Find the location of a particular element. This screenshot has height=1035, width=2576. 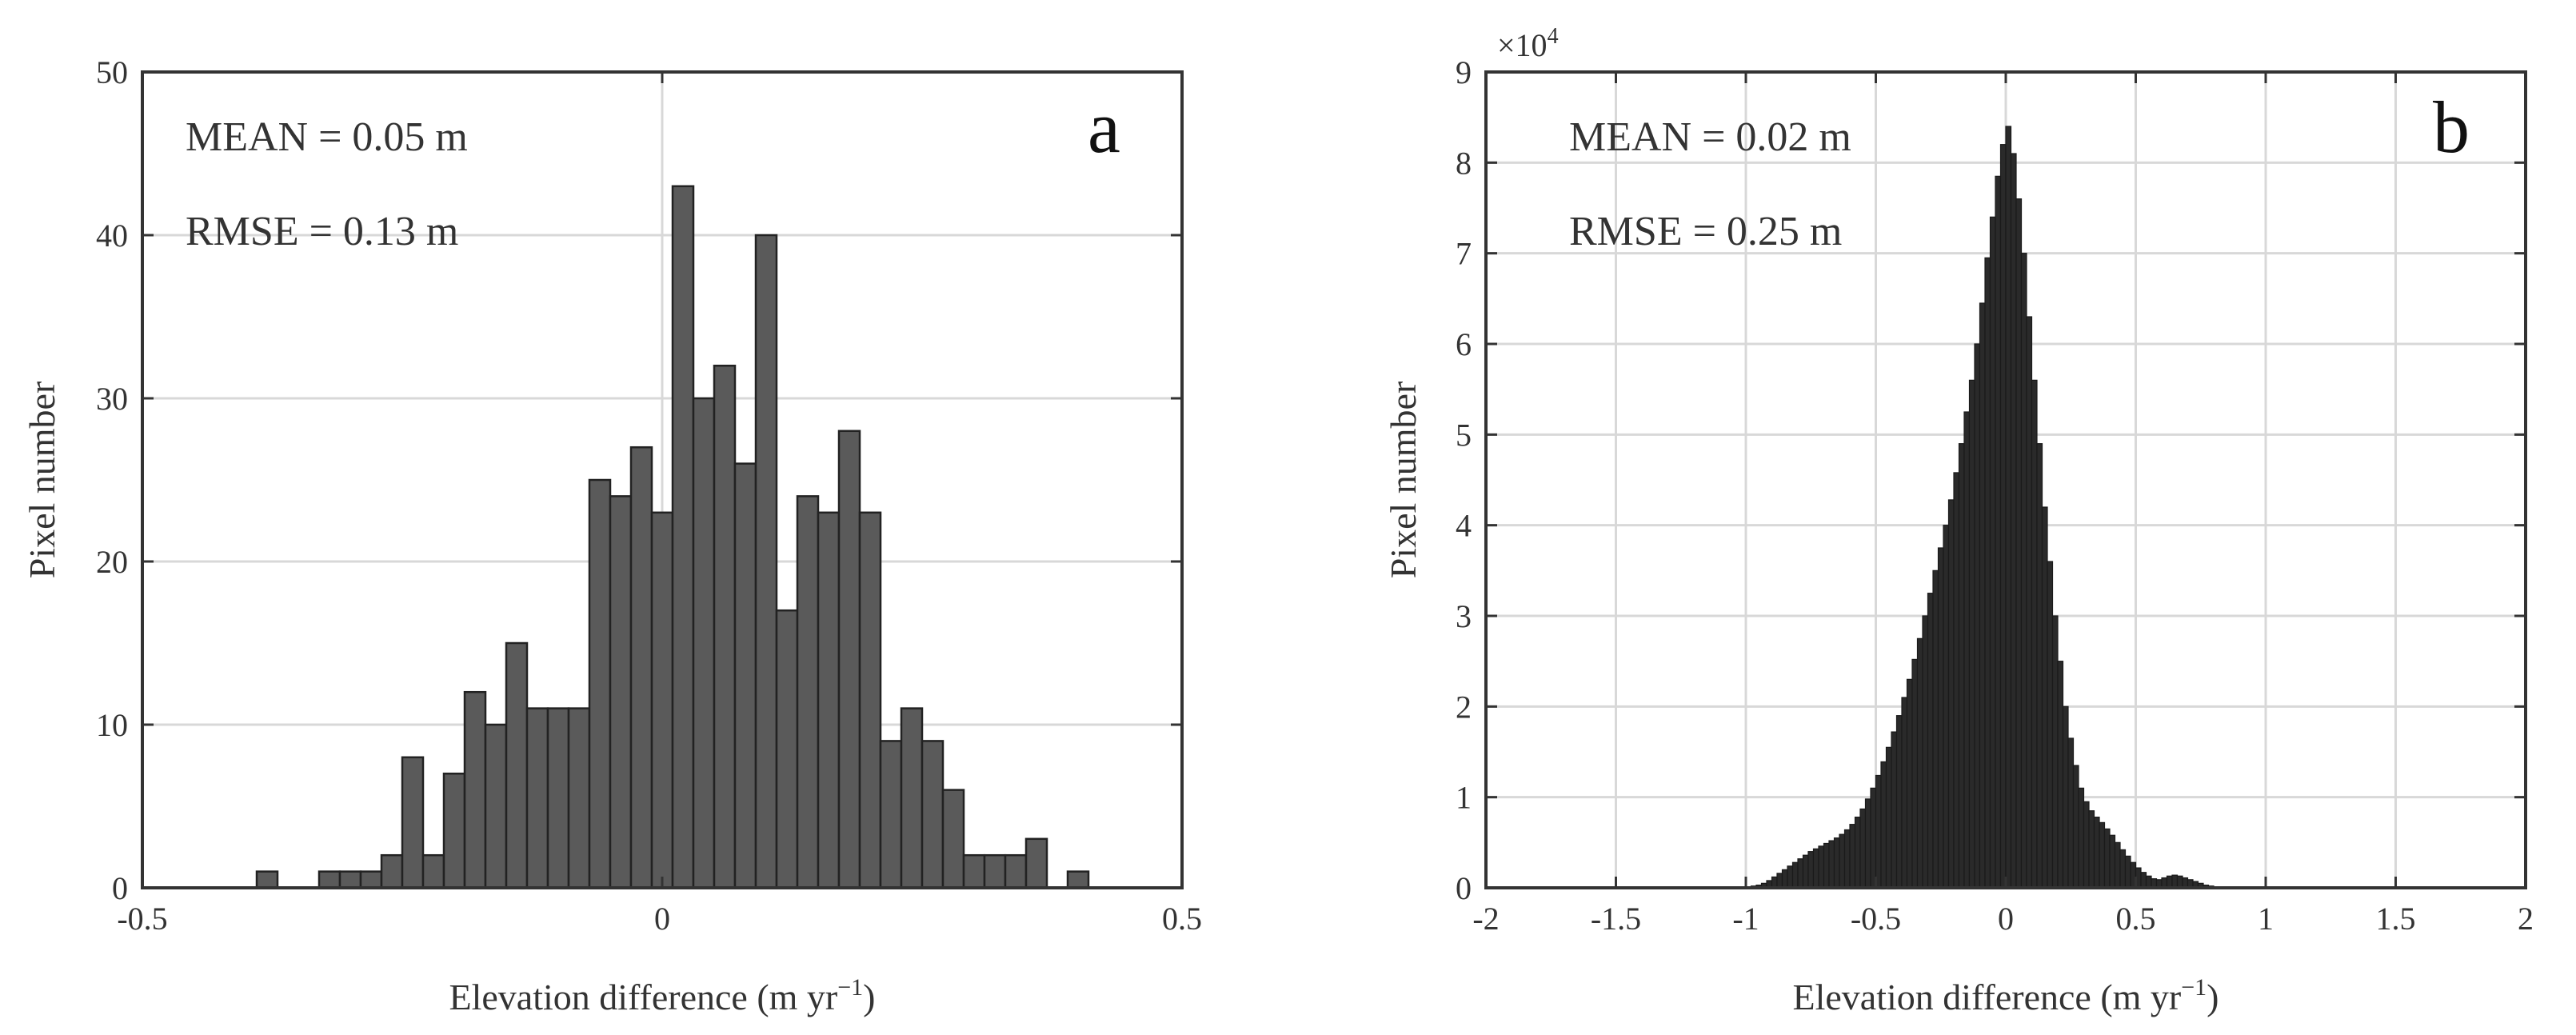

y-tick-label-b-8: 8 is located at coordinates (1464, 163).